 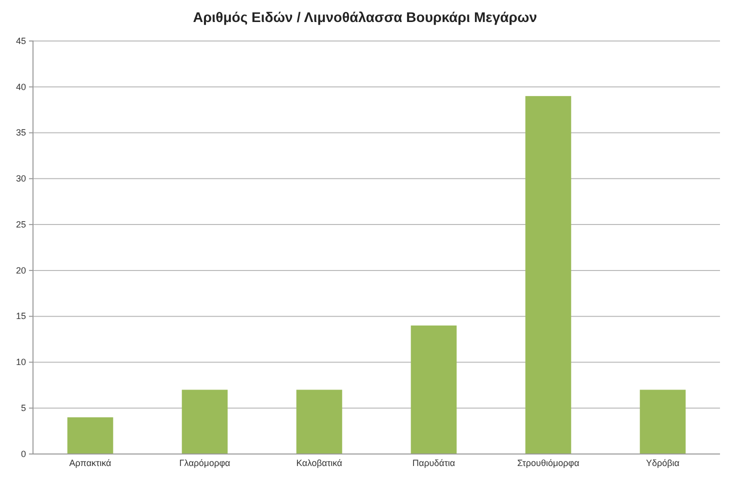 I want to click on x-tick-label: Γλαρόμορφα, so click(x=204, y=463).